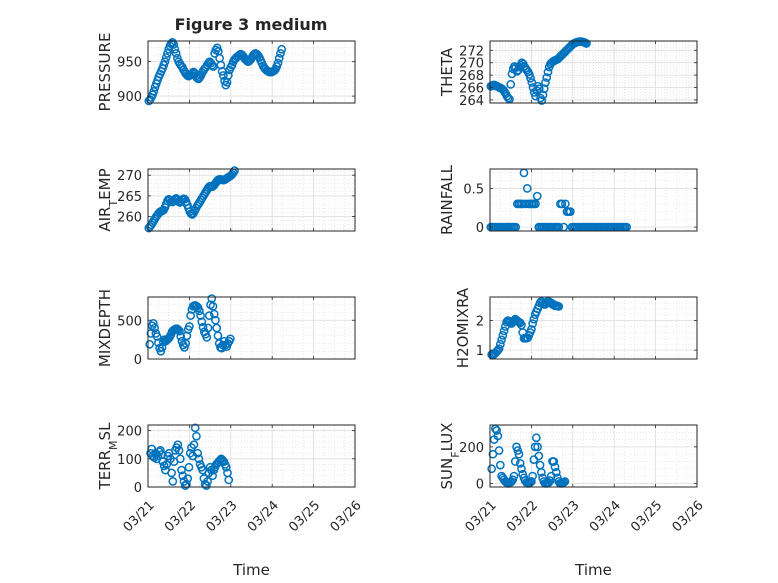 The width and height of the screenshot is (778, 583). Describe the element at coordinates (471, 51) in the screenshot. I see `y-tick-label: 272` at that location.